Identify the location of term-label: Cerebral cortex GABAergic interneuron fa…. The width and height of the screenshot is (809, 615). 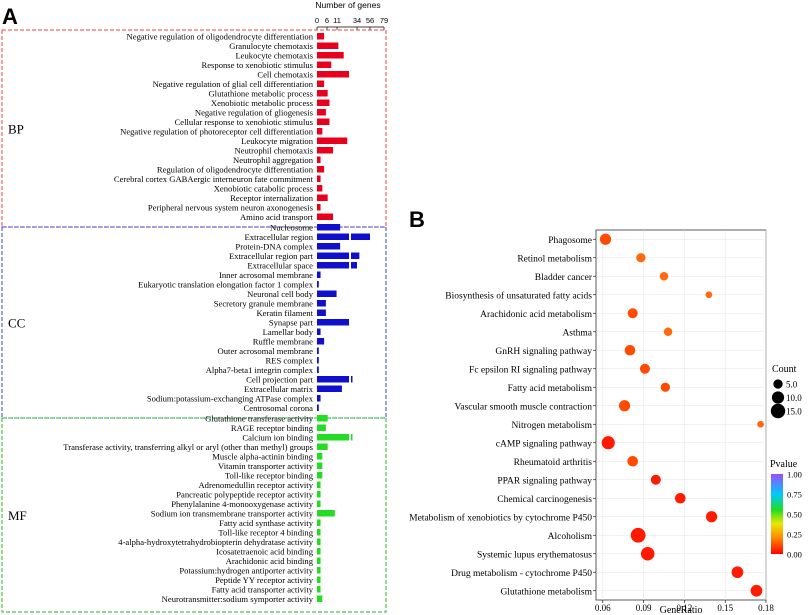
(214, 179).